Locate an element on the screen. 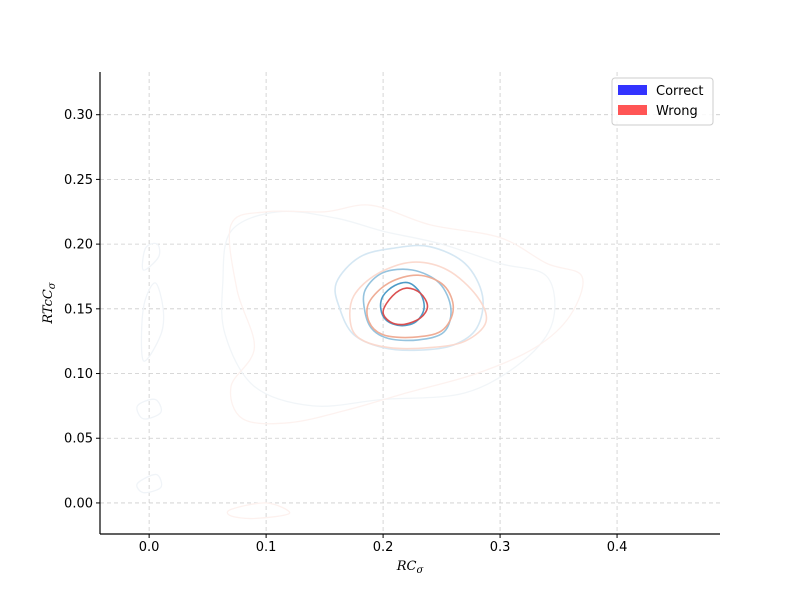 Image resolution: width=800 pixels, height=600 pixels. y-tick-label-3: 0.15 is located at coordinates (78, 309).